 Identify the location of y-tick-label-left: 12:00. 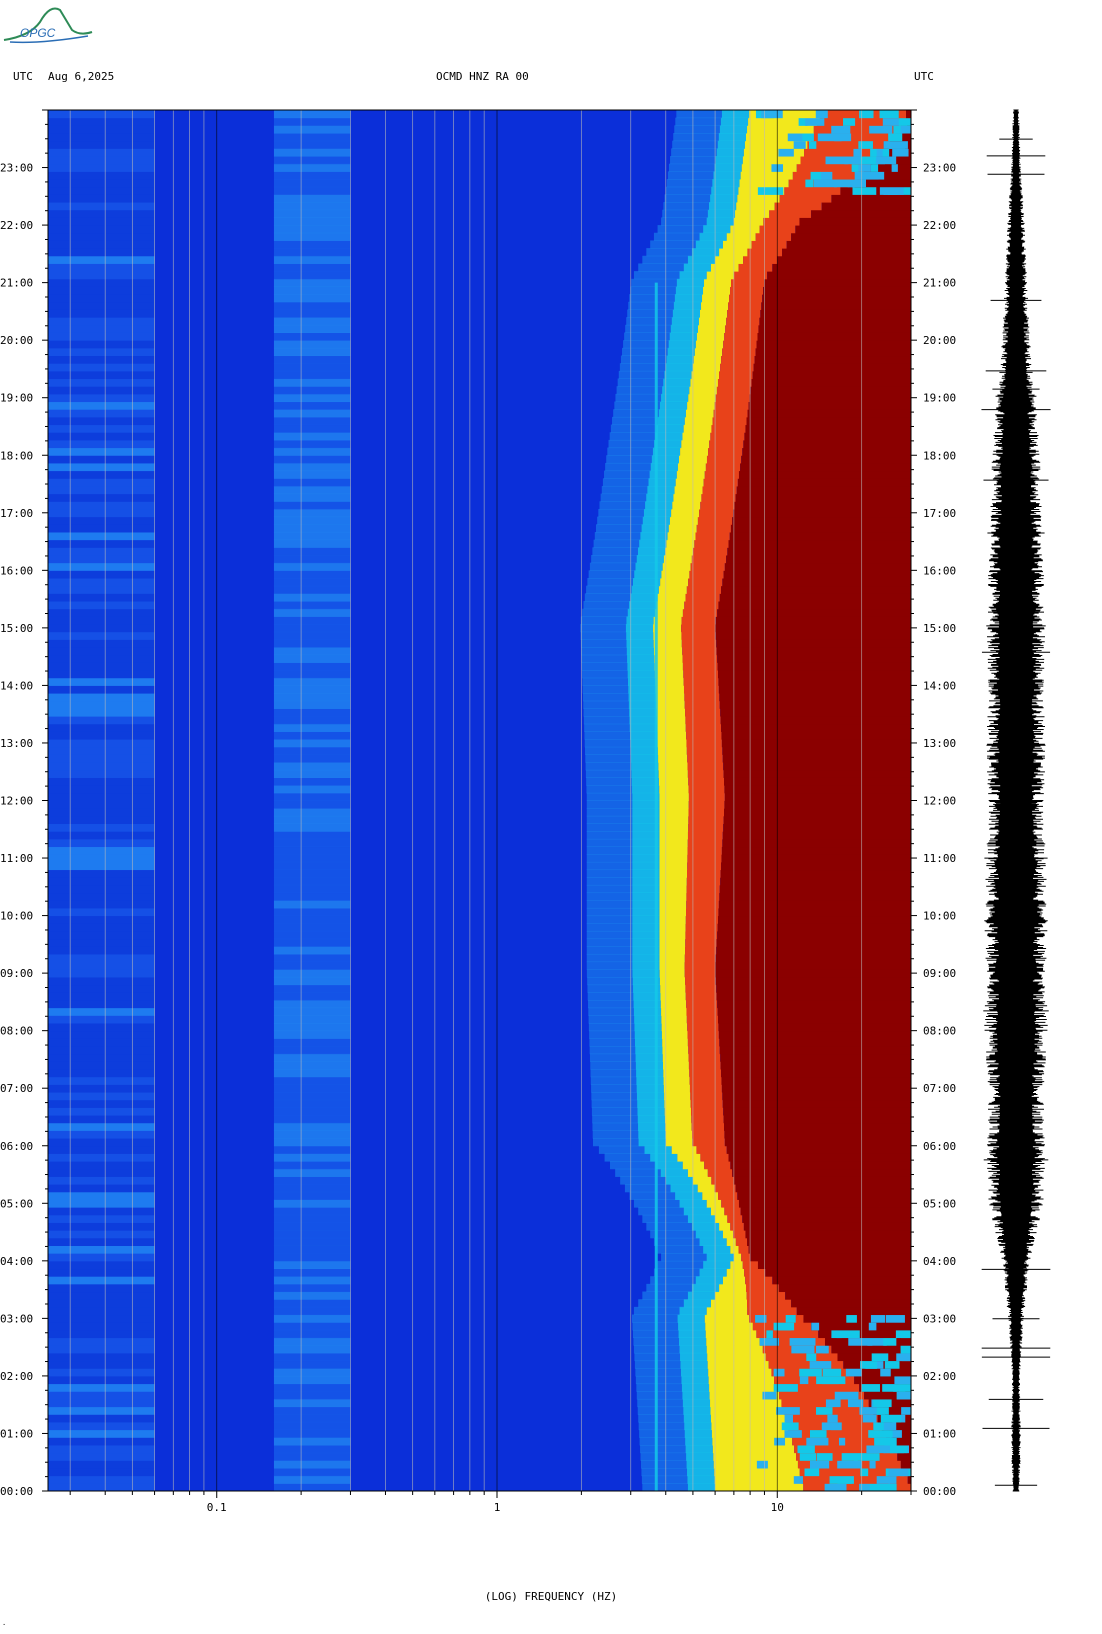
(16, 801).